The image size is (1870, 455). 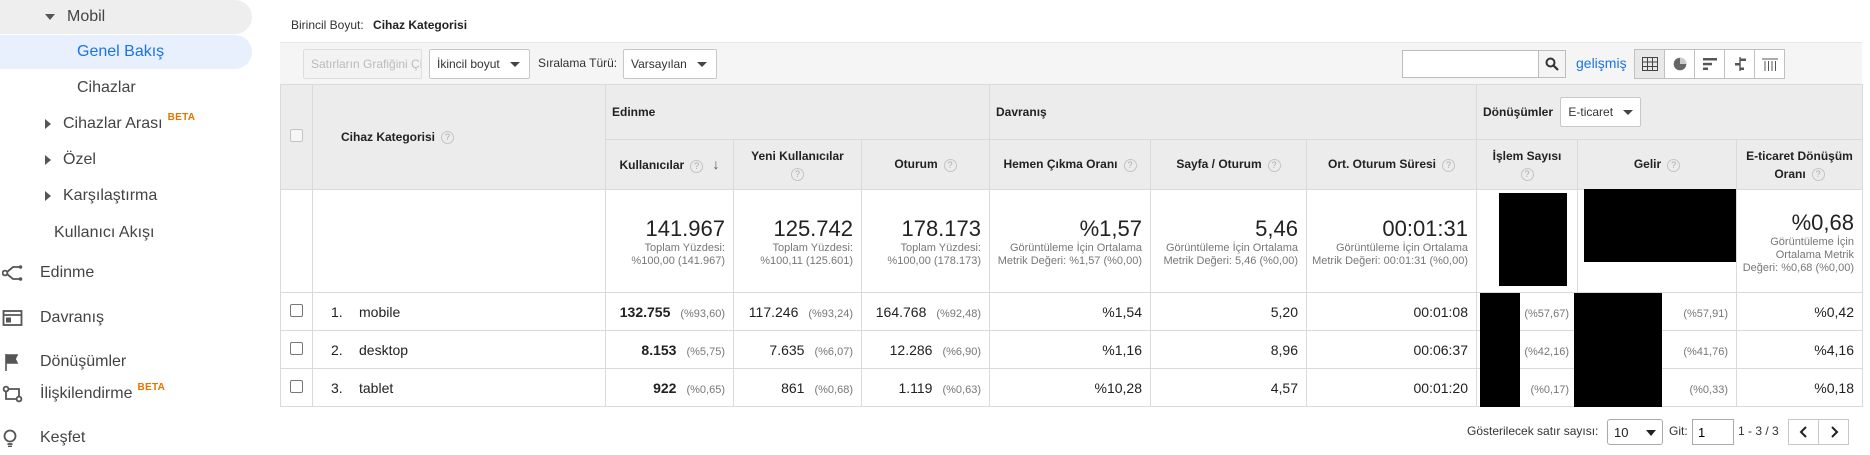 I want to click on group-header-label: Edinme, so click(x=634, y=112).